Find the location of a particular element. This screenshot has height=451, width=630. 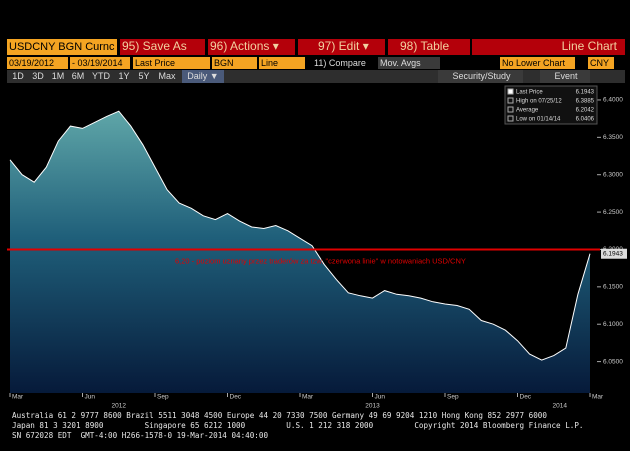

stats-box is located at coordinates (551, 105).